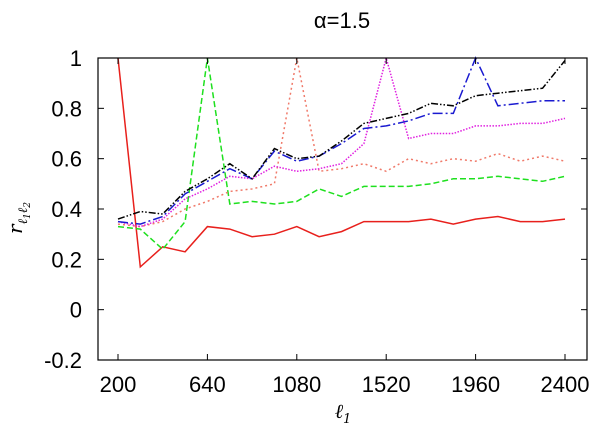 This screenshot has width=600, height=429. What do you see at coordinates (76, 310) in the screenshot?
I see `y-tick-label: 0` at bounding box center [76, 310].